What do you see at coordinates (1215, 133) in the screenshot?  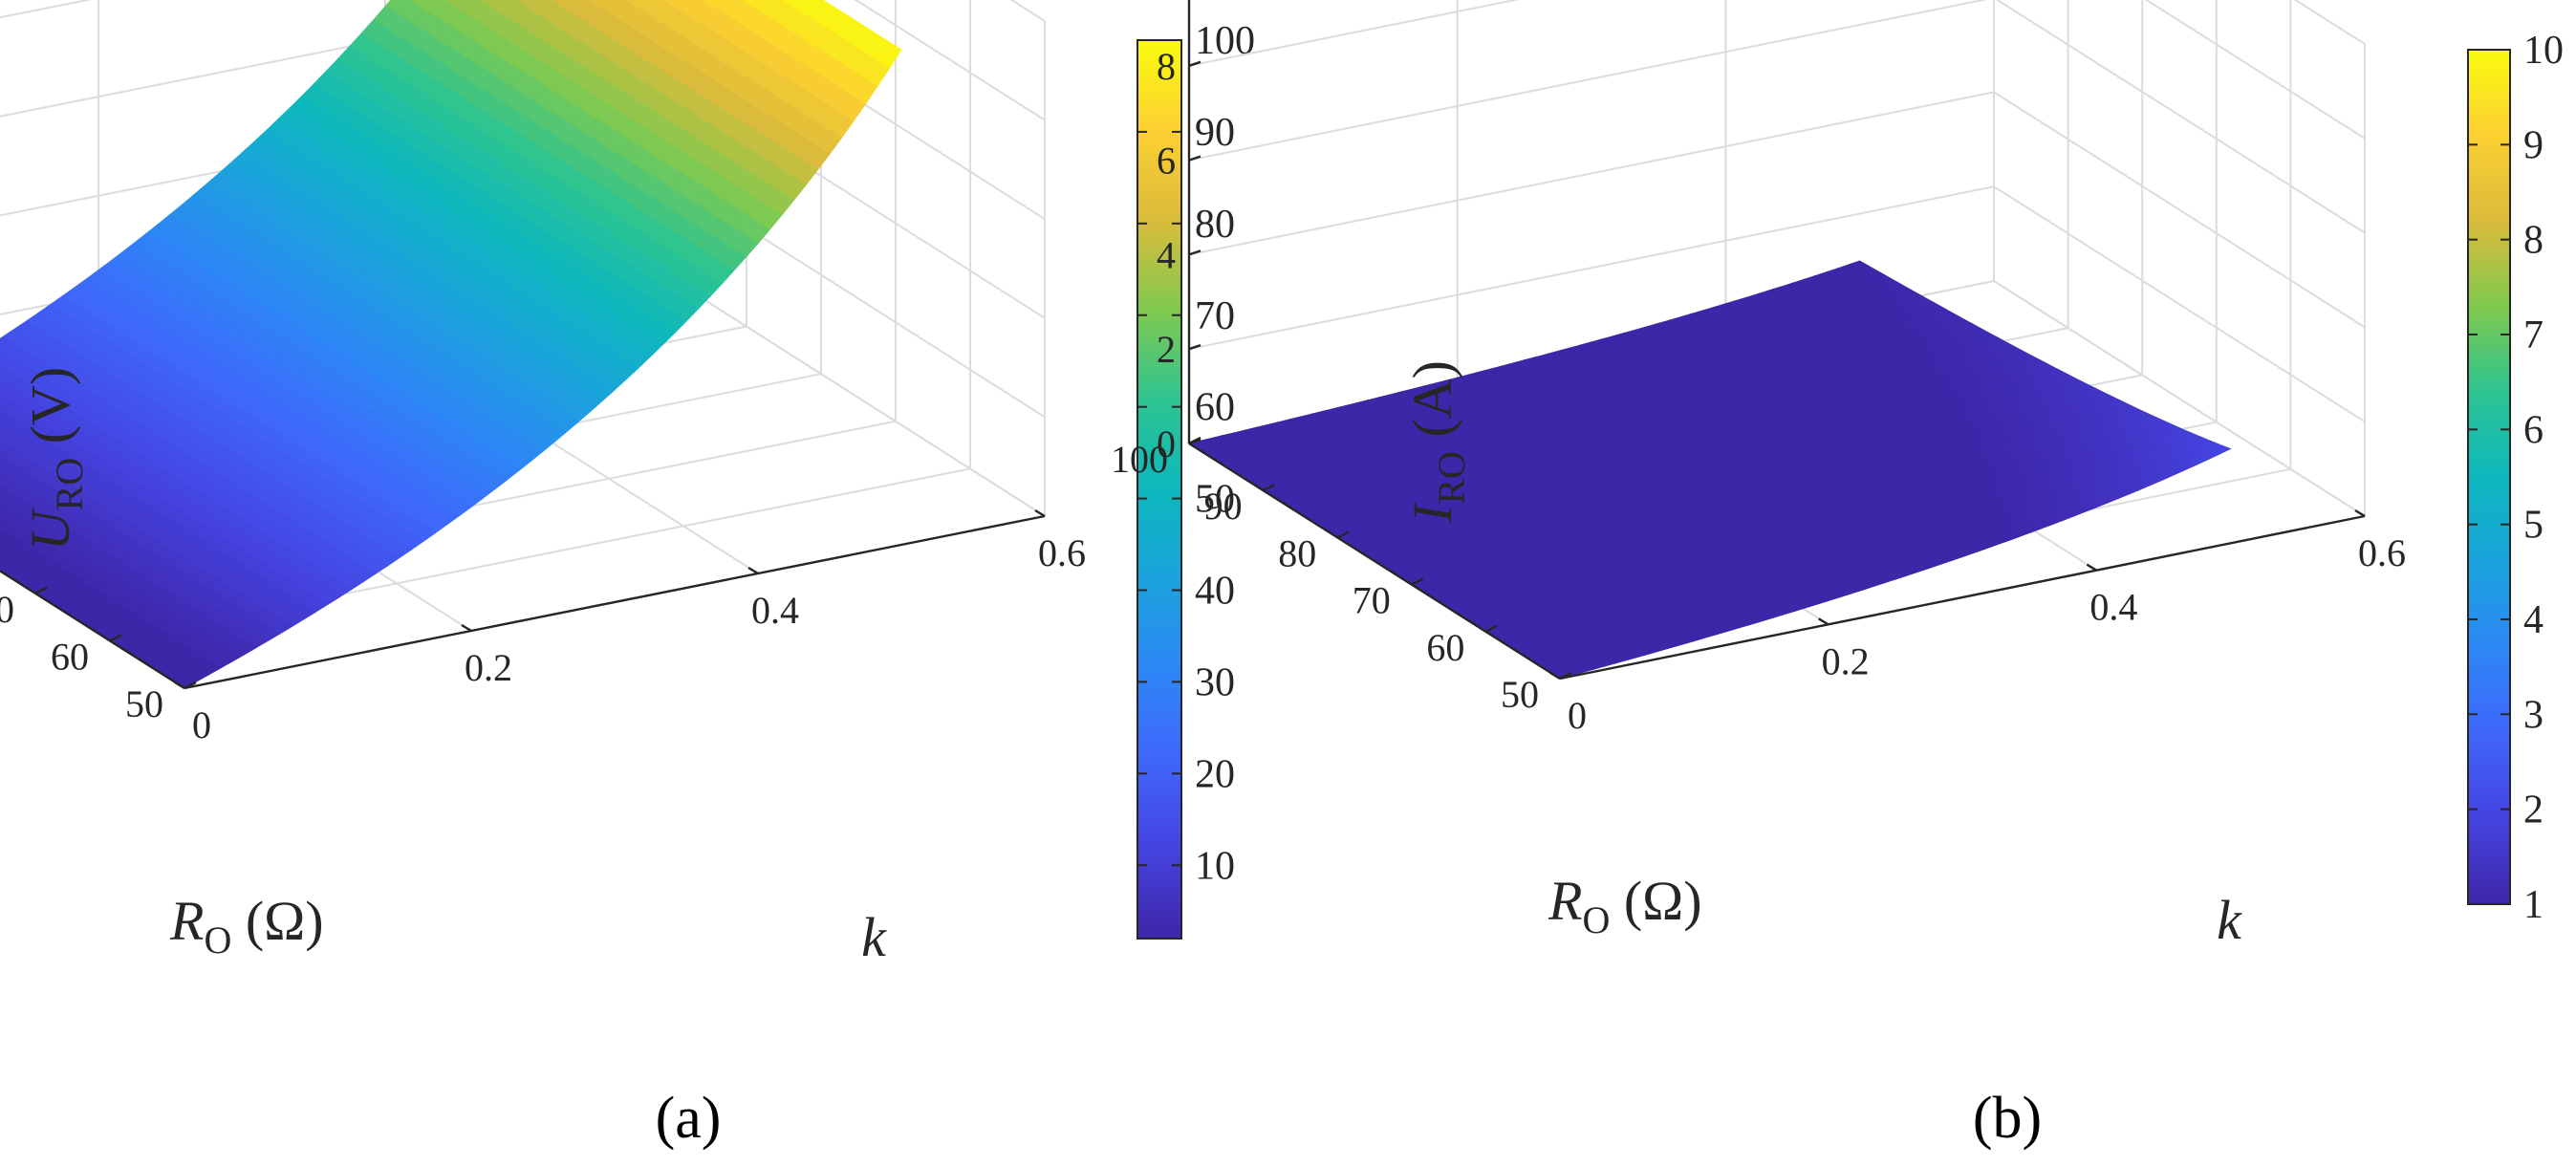 I see `colorbar-tick-label: 90` at bounding box center [1215, 133].